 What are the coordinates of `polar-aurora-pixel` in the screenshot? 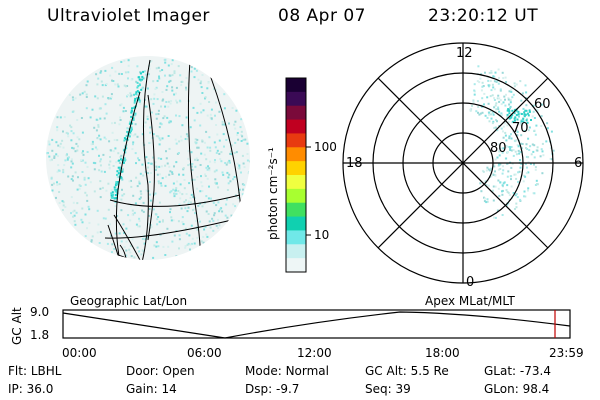 It's located at (517, 119).